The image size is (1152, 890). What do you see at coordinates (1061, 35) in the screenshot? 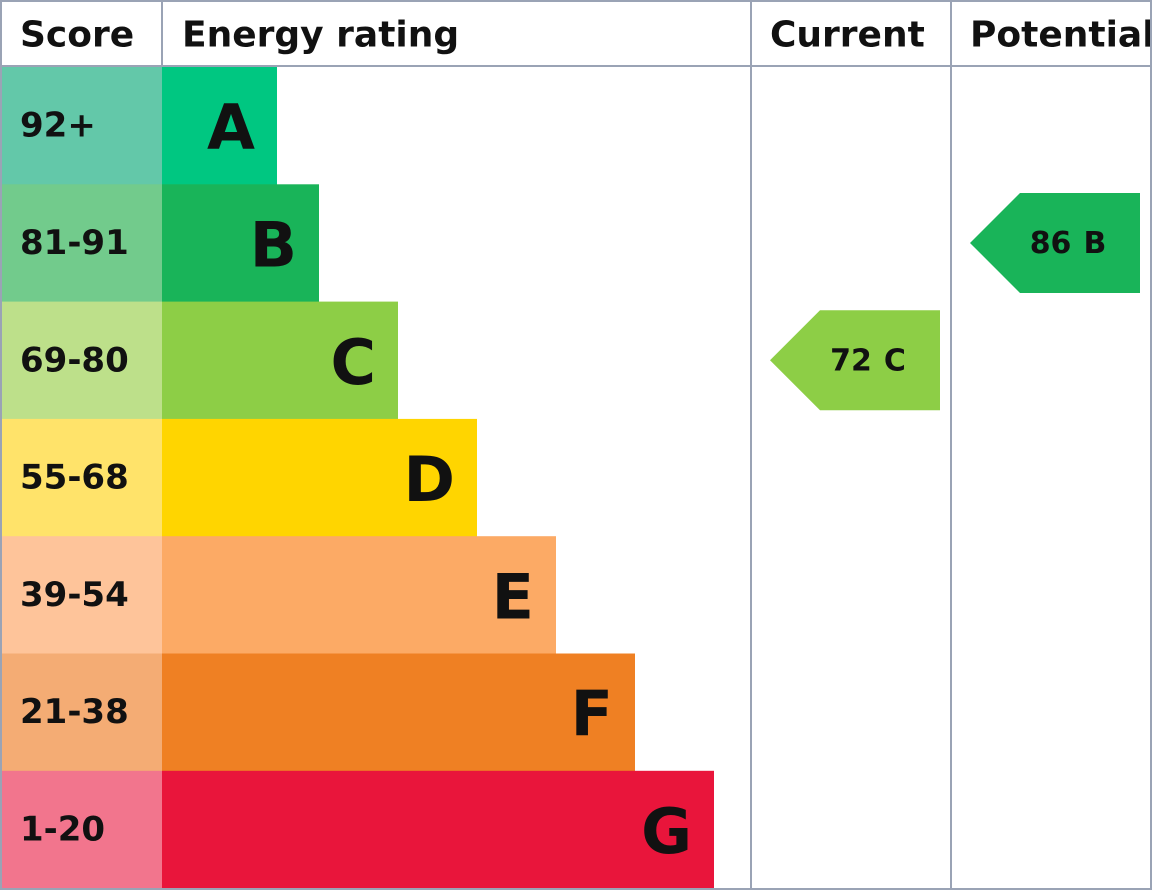
I see `header-potential: Potential` at bounding box center [1061, 35].